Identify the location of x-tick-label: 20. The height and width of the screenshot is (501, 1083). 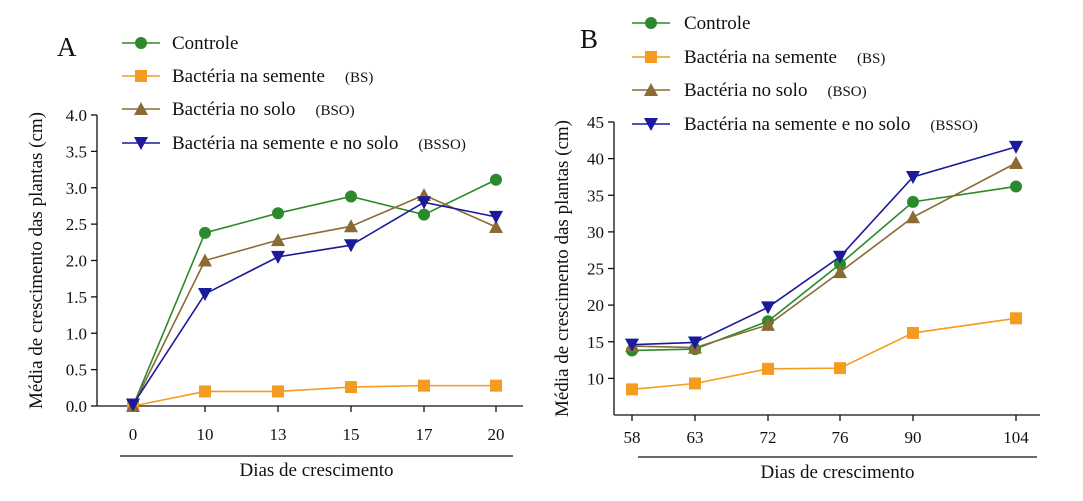
(496, 434).